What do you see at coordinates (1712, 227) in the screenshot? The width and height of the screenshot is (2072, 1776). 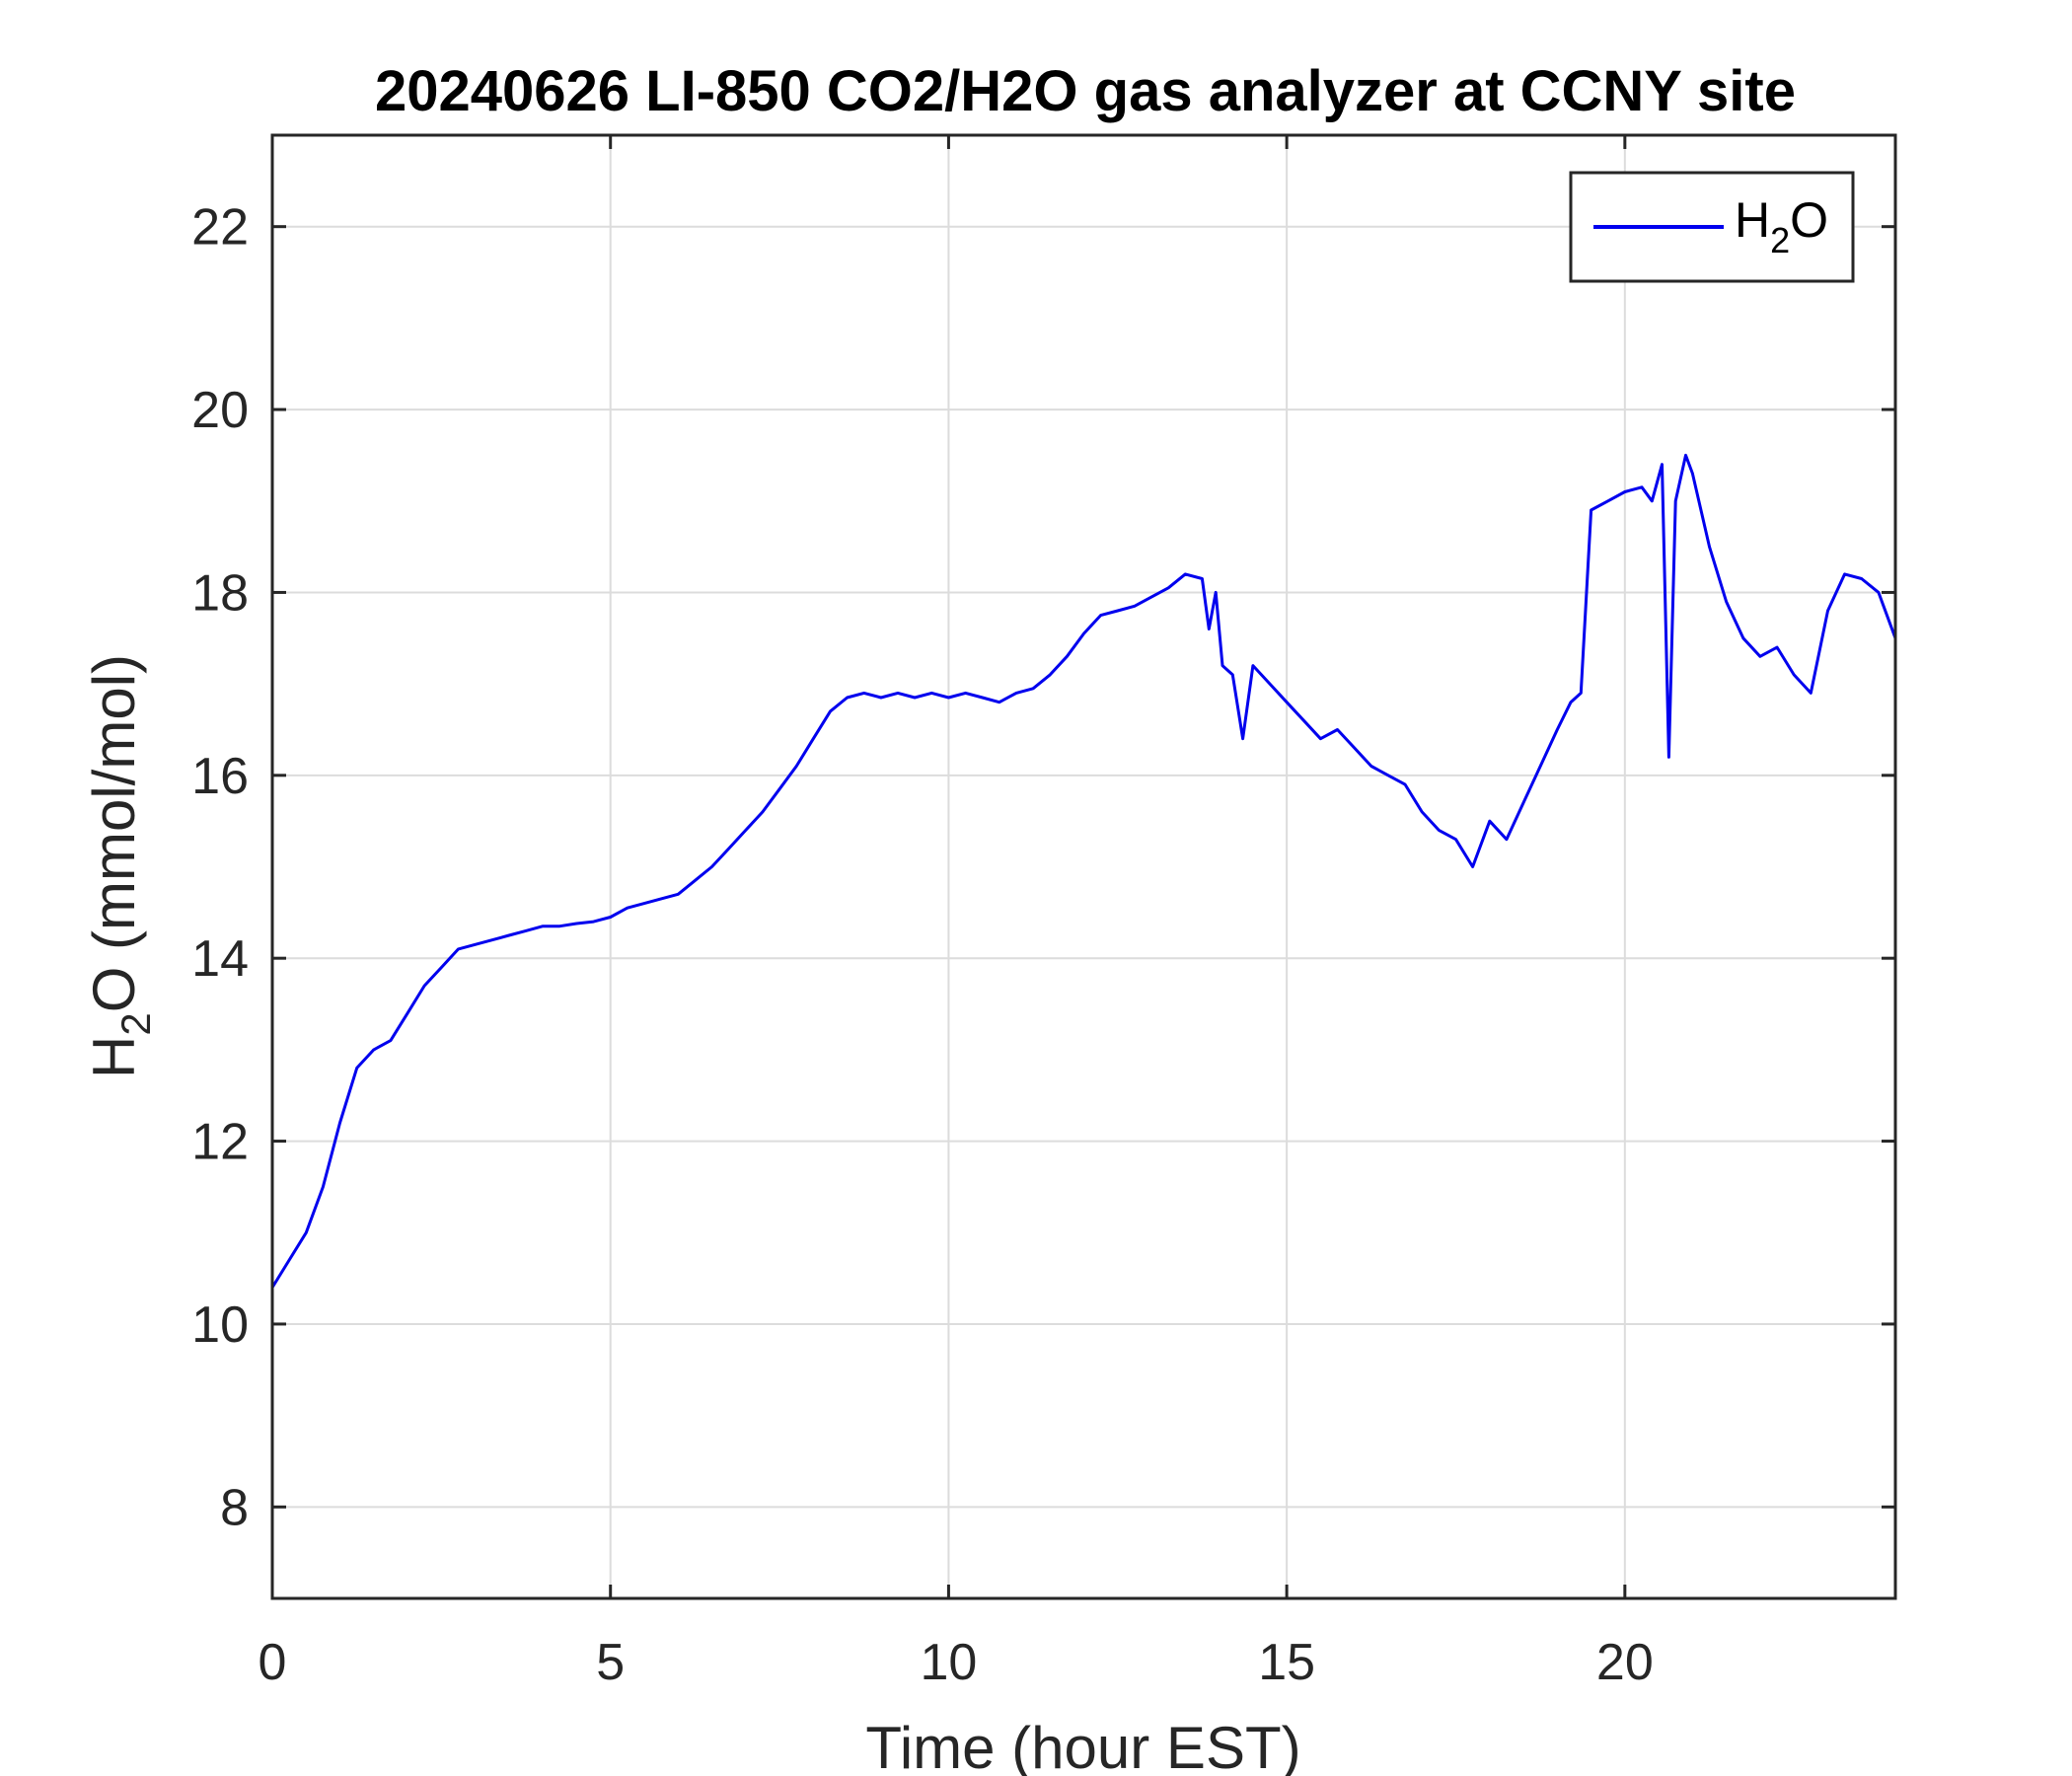 I see `legend: H2O` at bounding box center [1712, 227].